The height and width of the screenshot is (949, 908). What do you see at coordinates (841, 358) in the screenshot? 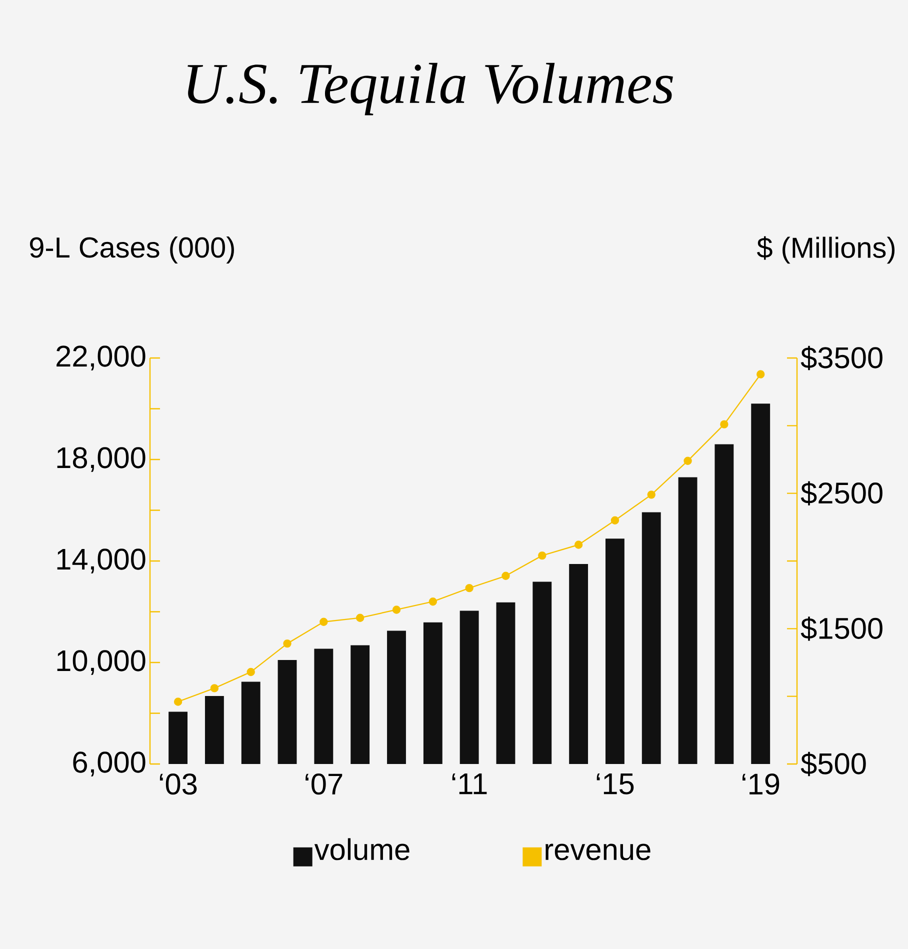
I see `y2-tick-label: $3500` at bounding box center [841, 358].